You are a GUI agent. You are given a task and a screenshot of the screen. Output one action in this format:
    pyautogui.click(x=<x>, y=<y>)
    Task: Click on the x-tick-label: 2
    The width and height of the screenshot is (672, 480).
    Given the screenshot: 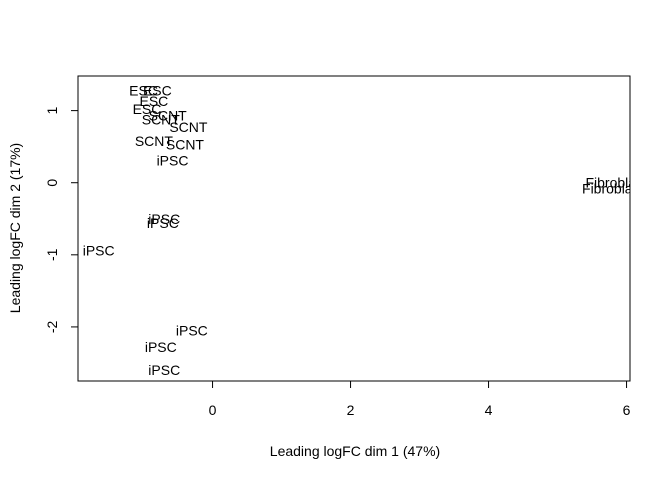 What is the action you would take?
    pyautogui.click(x=351, y=410)
    